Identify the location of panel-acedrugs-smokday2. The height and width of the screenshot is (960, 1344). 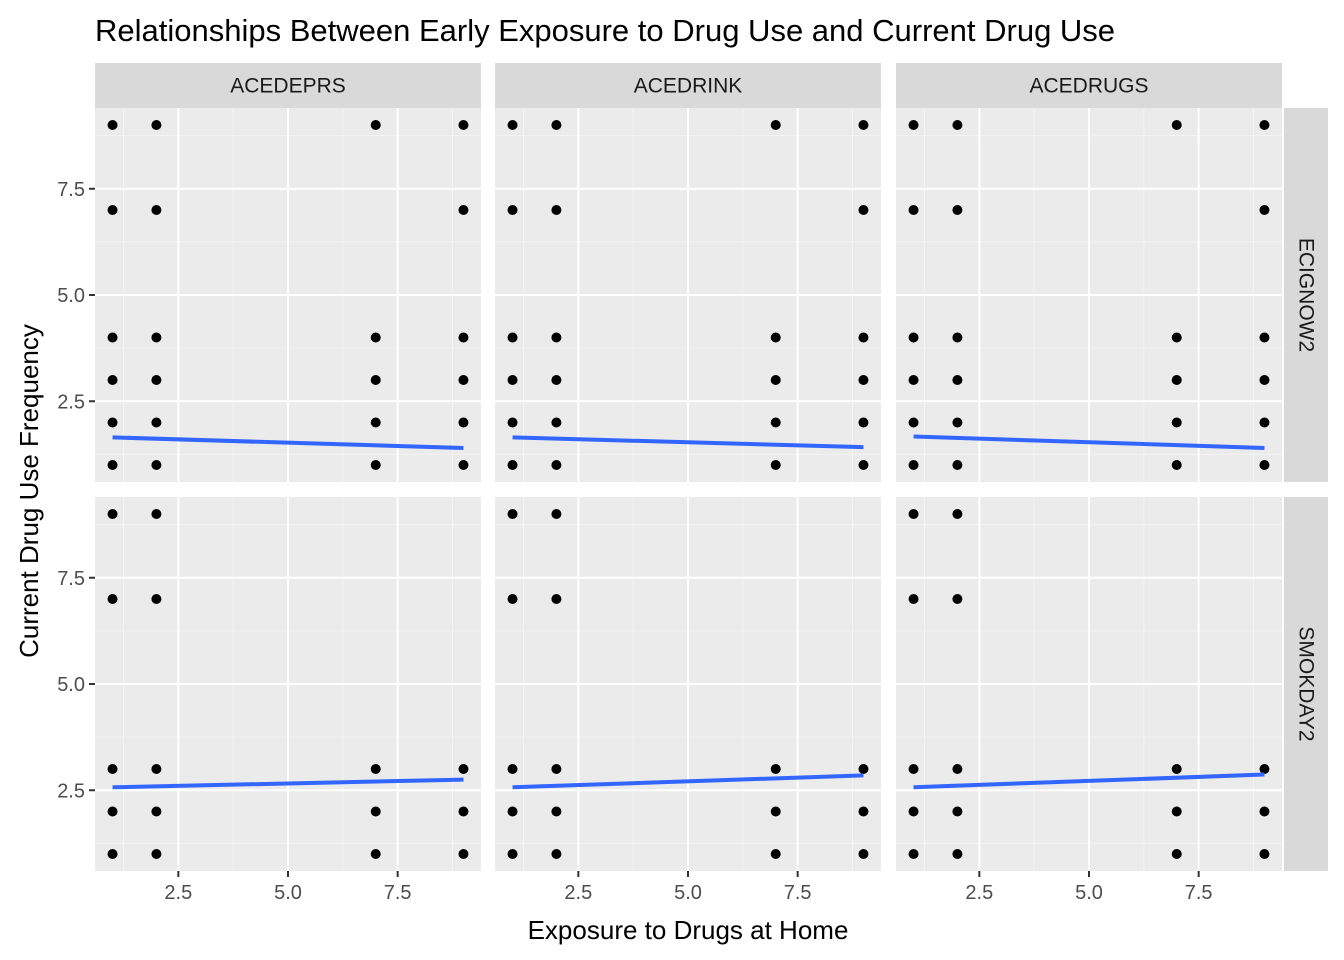
(1089, 684).